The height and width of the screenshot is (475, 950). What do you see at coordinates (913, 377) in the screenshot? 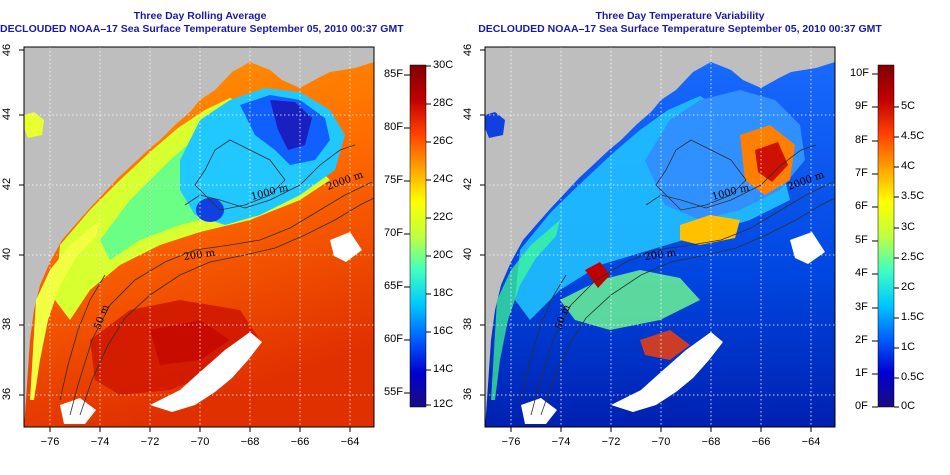
I see `right-cb-c-0-5: 0.5C` at bounding box center [913, 377].